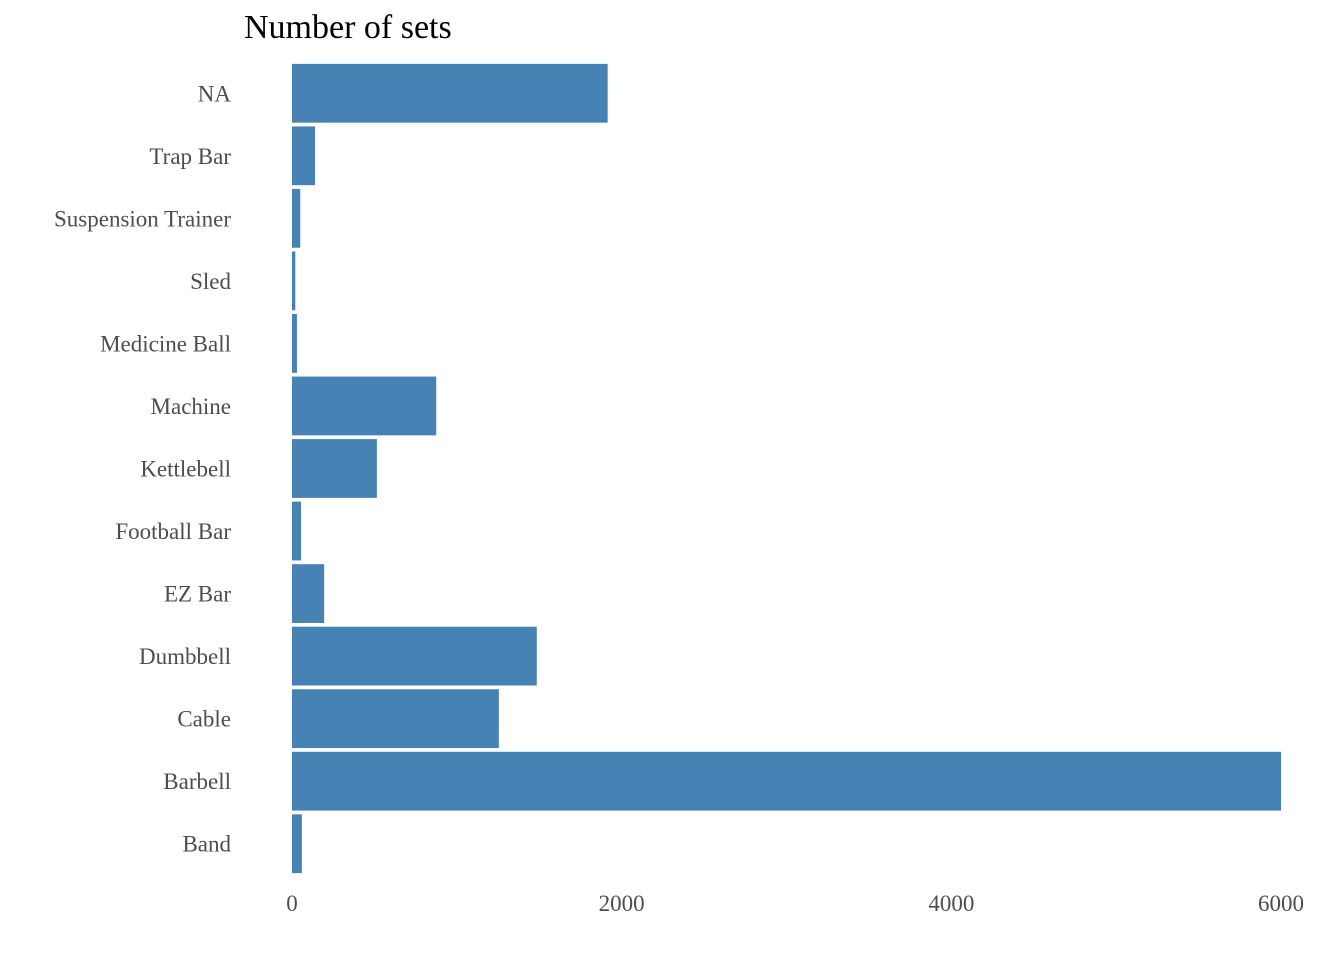 This screenshot has height=960, width=1344. Describe the element at coordinates (296, 218) in the screenshot. I see `bar-suspension-trainer` at that location.